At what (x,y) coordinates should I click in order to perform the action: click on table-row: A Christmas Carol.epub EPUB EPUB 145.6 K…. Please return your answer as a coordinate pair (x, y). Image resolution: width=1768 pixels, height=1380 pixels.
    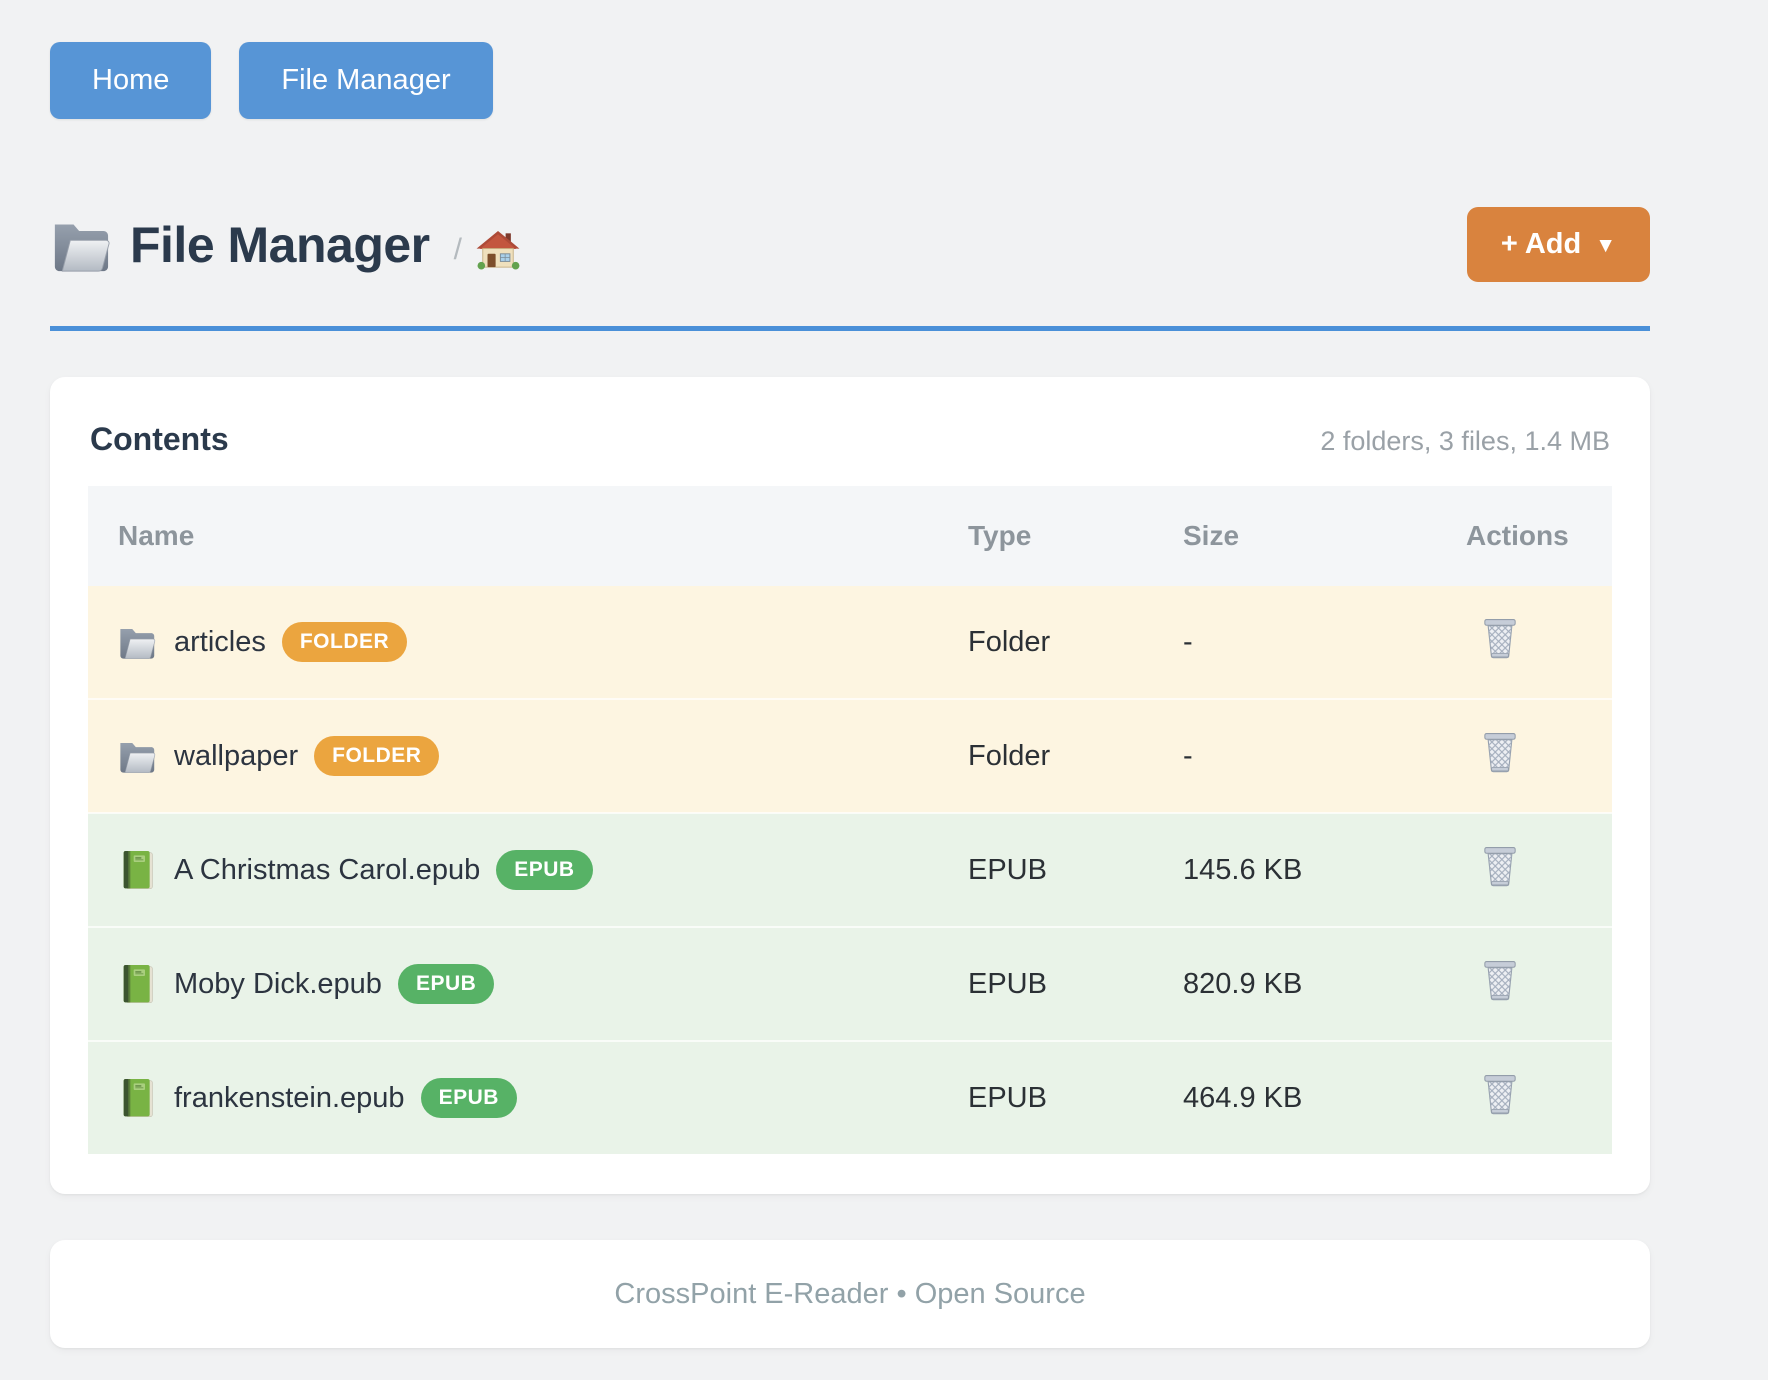
    Looking at the image, I should click on (850, 870).